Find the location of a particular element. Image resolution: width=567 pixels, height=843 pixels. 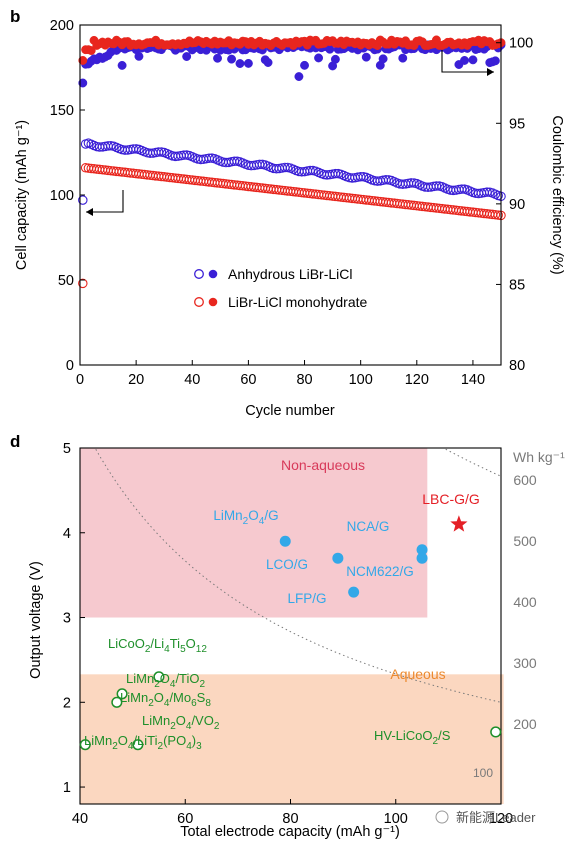

panel-b-label: b is located at coordinates (15, 16).